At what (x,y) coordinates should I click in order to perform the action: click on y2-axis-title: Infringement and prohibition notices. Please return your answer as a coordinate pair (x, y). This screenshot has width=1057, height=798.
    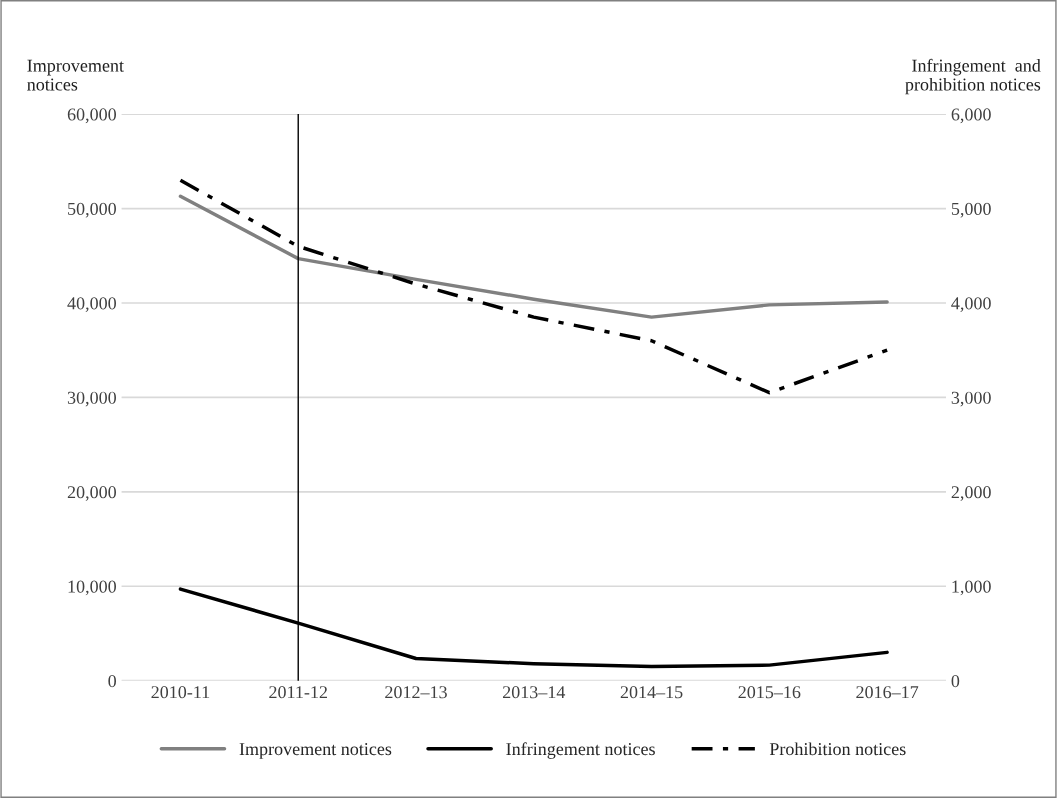
    Looking at the image, I should click on (973, 76).